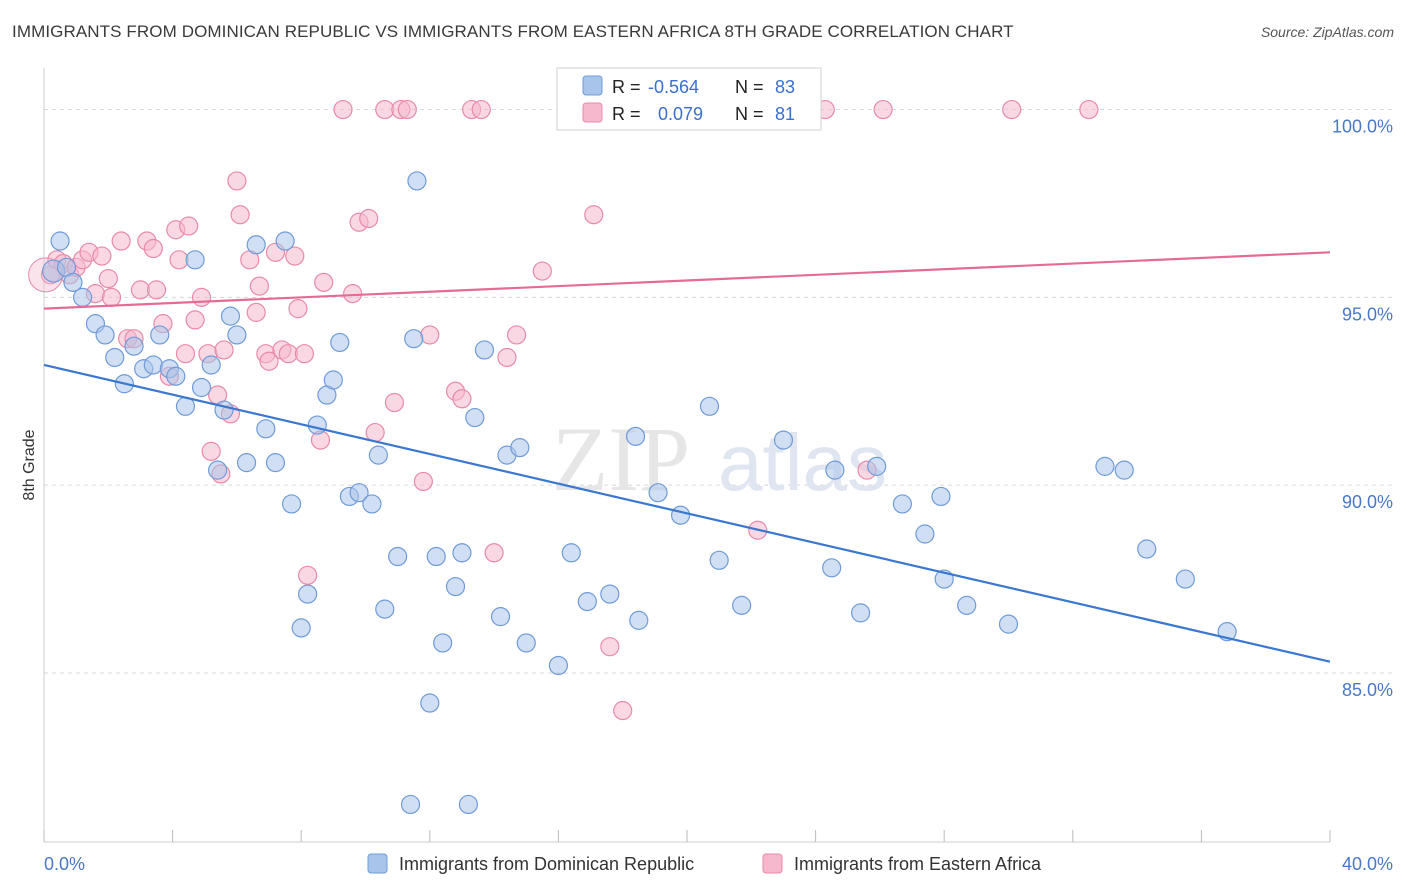 This screenshot has height=892, width=1406. Describe the element at coordinates (592, 85) in the screenshot. I see `legend-swatch-blue` at that location.